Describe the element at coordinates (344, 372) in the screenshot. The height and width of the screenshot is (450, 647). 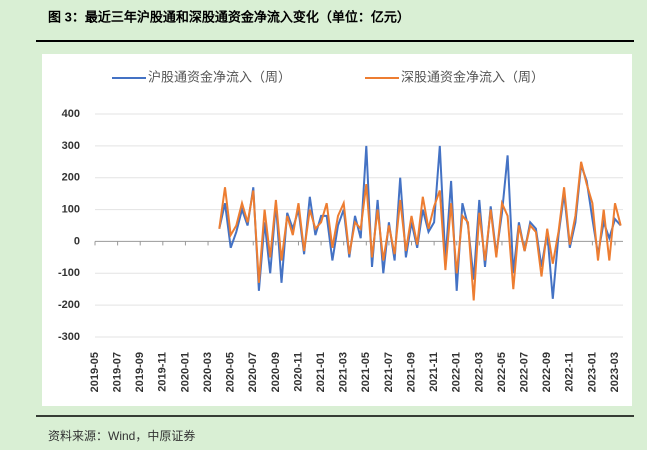
I see `x-tick-label: 2021-03` at that location.